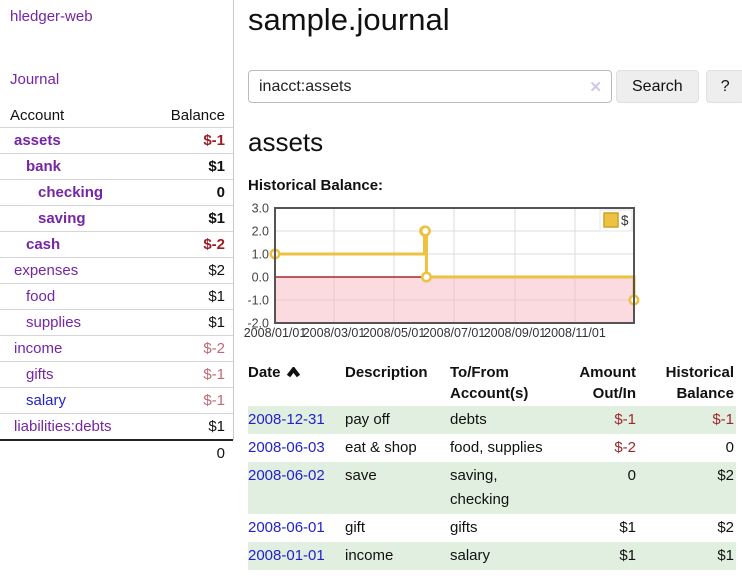 This screenshot has width=742, height=582. I want to click on x-axis-tick-label: 2008/01/01, so click(275, 333).